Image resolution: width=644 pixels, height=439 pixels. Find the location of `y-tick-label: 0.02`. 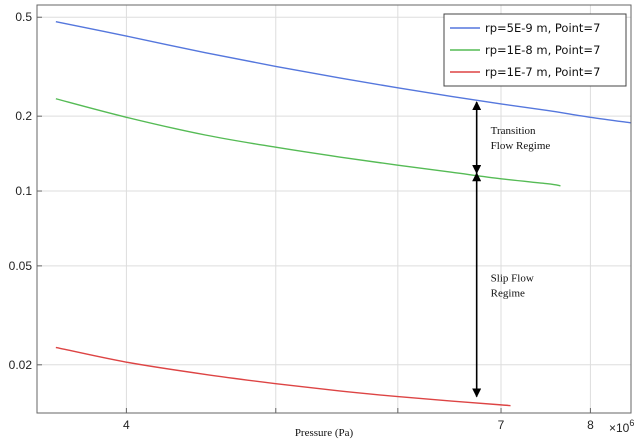

y-tick-label: 0.02 is located at coordinates (21, 365).